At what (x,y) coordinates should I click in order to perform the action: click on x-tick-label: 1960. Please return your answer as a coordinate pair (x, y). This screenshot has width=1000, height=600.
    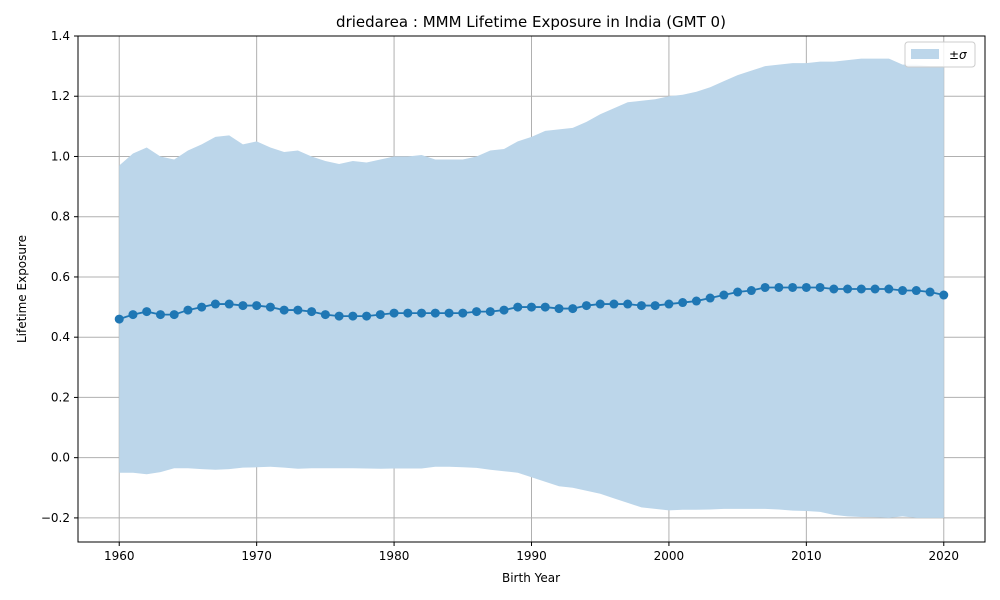
    Looking at the image, I should click on (119, 556).